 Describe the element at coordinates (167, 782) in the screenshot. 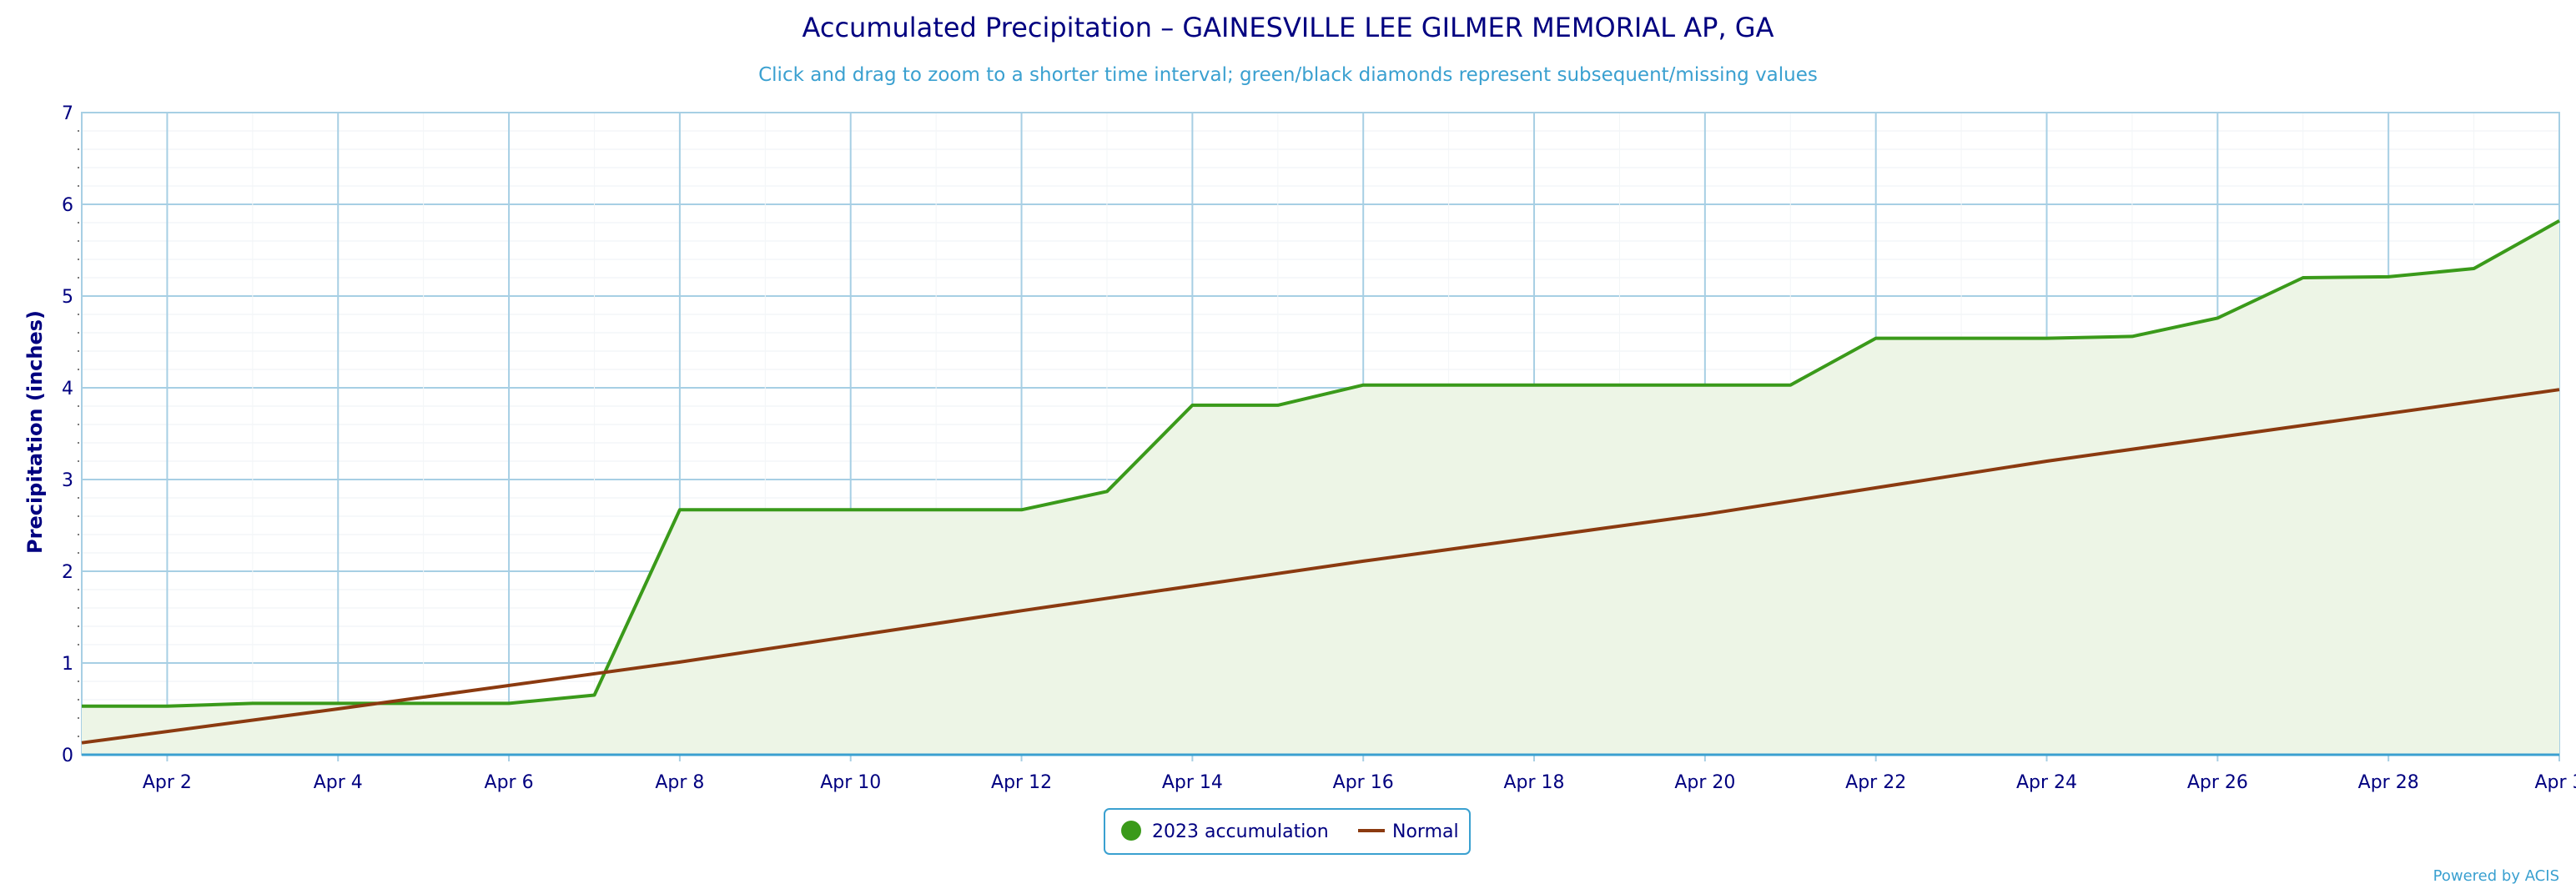

I see `x-tick-label: Apr 2` at that location.